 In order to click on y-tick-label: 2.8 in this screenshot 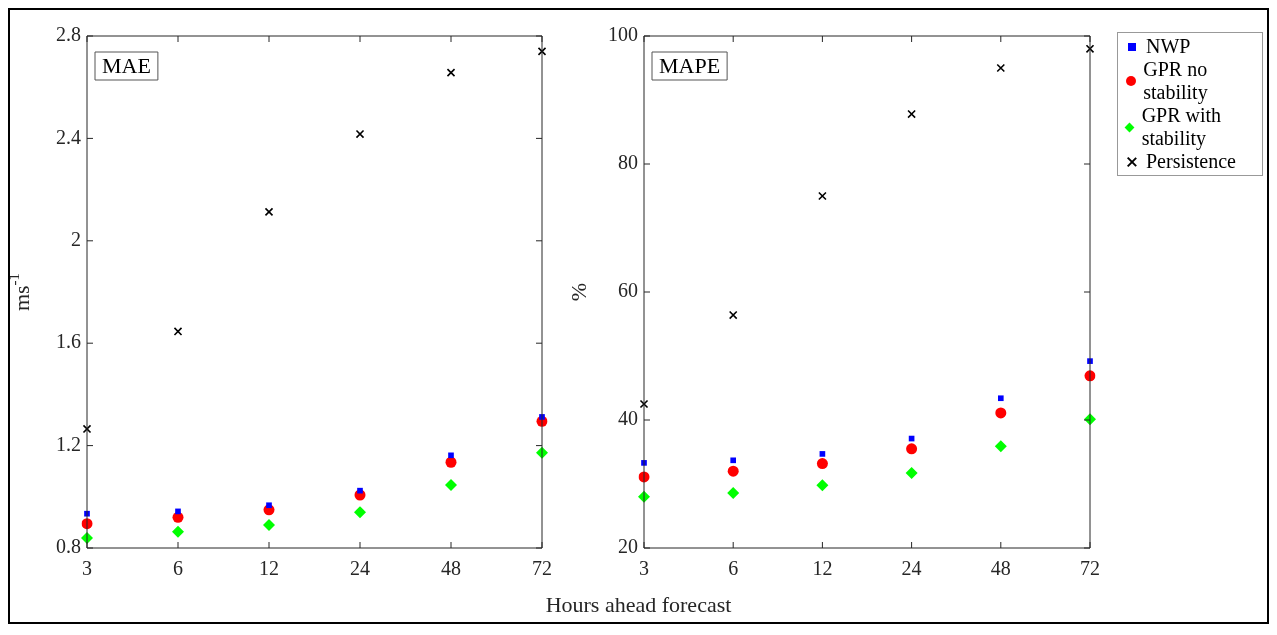, I will do `click(68, 34)`.